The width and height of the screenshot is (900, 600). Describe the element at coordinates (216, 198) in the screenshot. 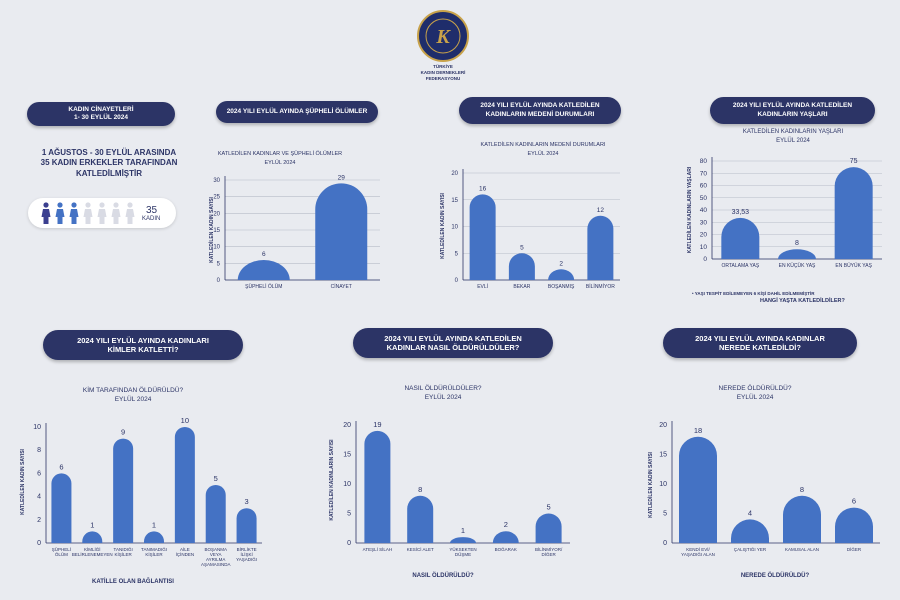

I see `y-tick-label: 25` at that location.